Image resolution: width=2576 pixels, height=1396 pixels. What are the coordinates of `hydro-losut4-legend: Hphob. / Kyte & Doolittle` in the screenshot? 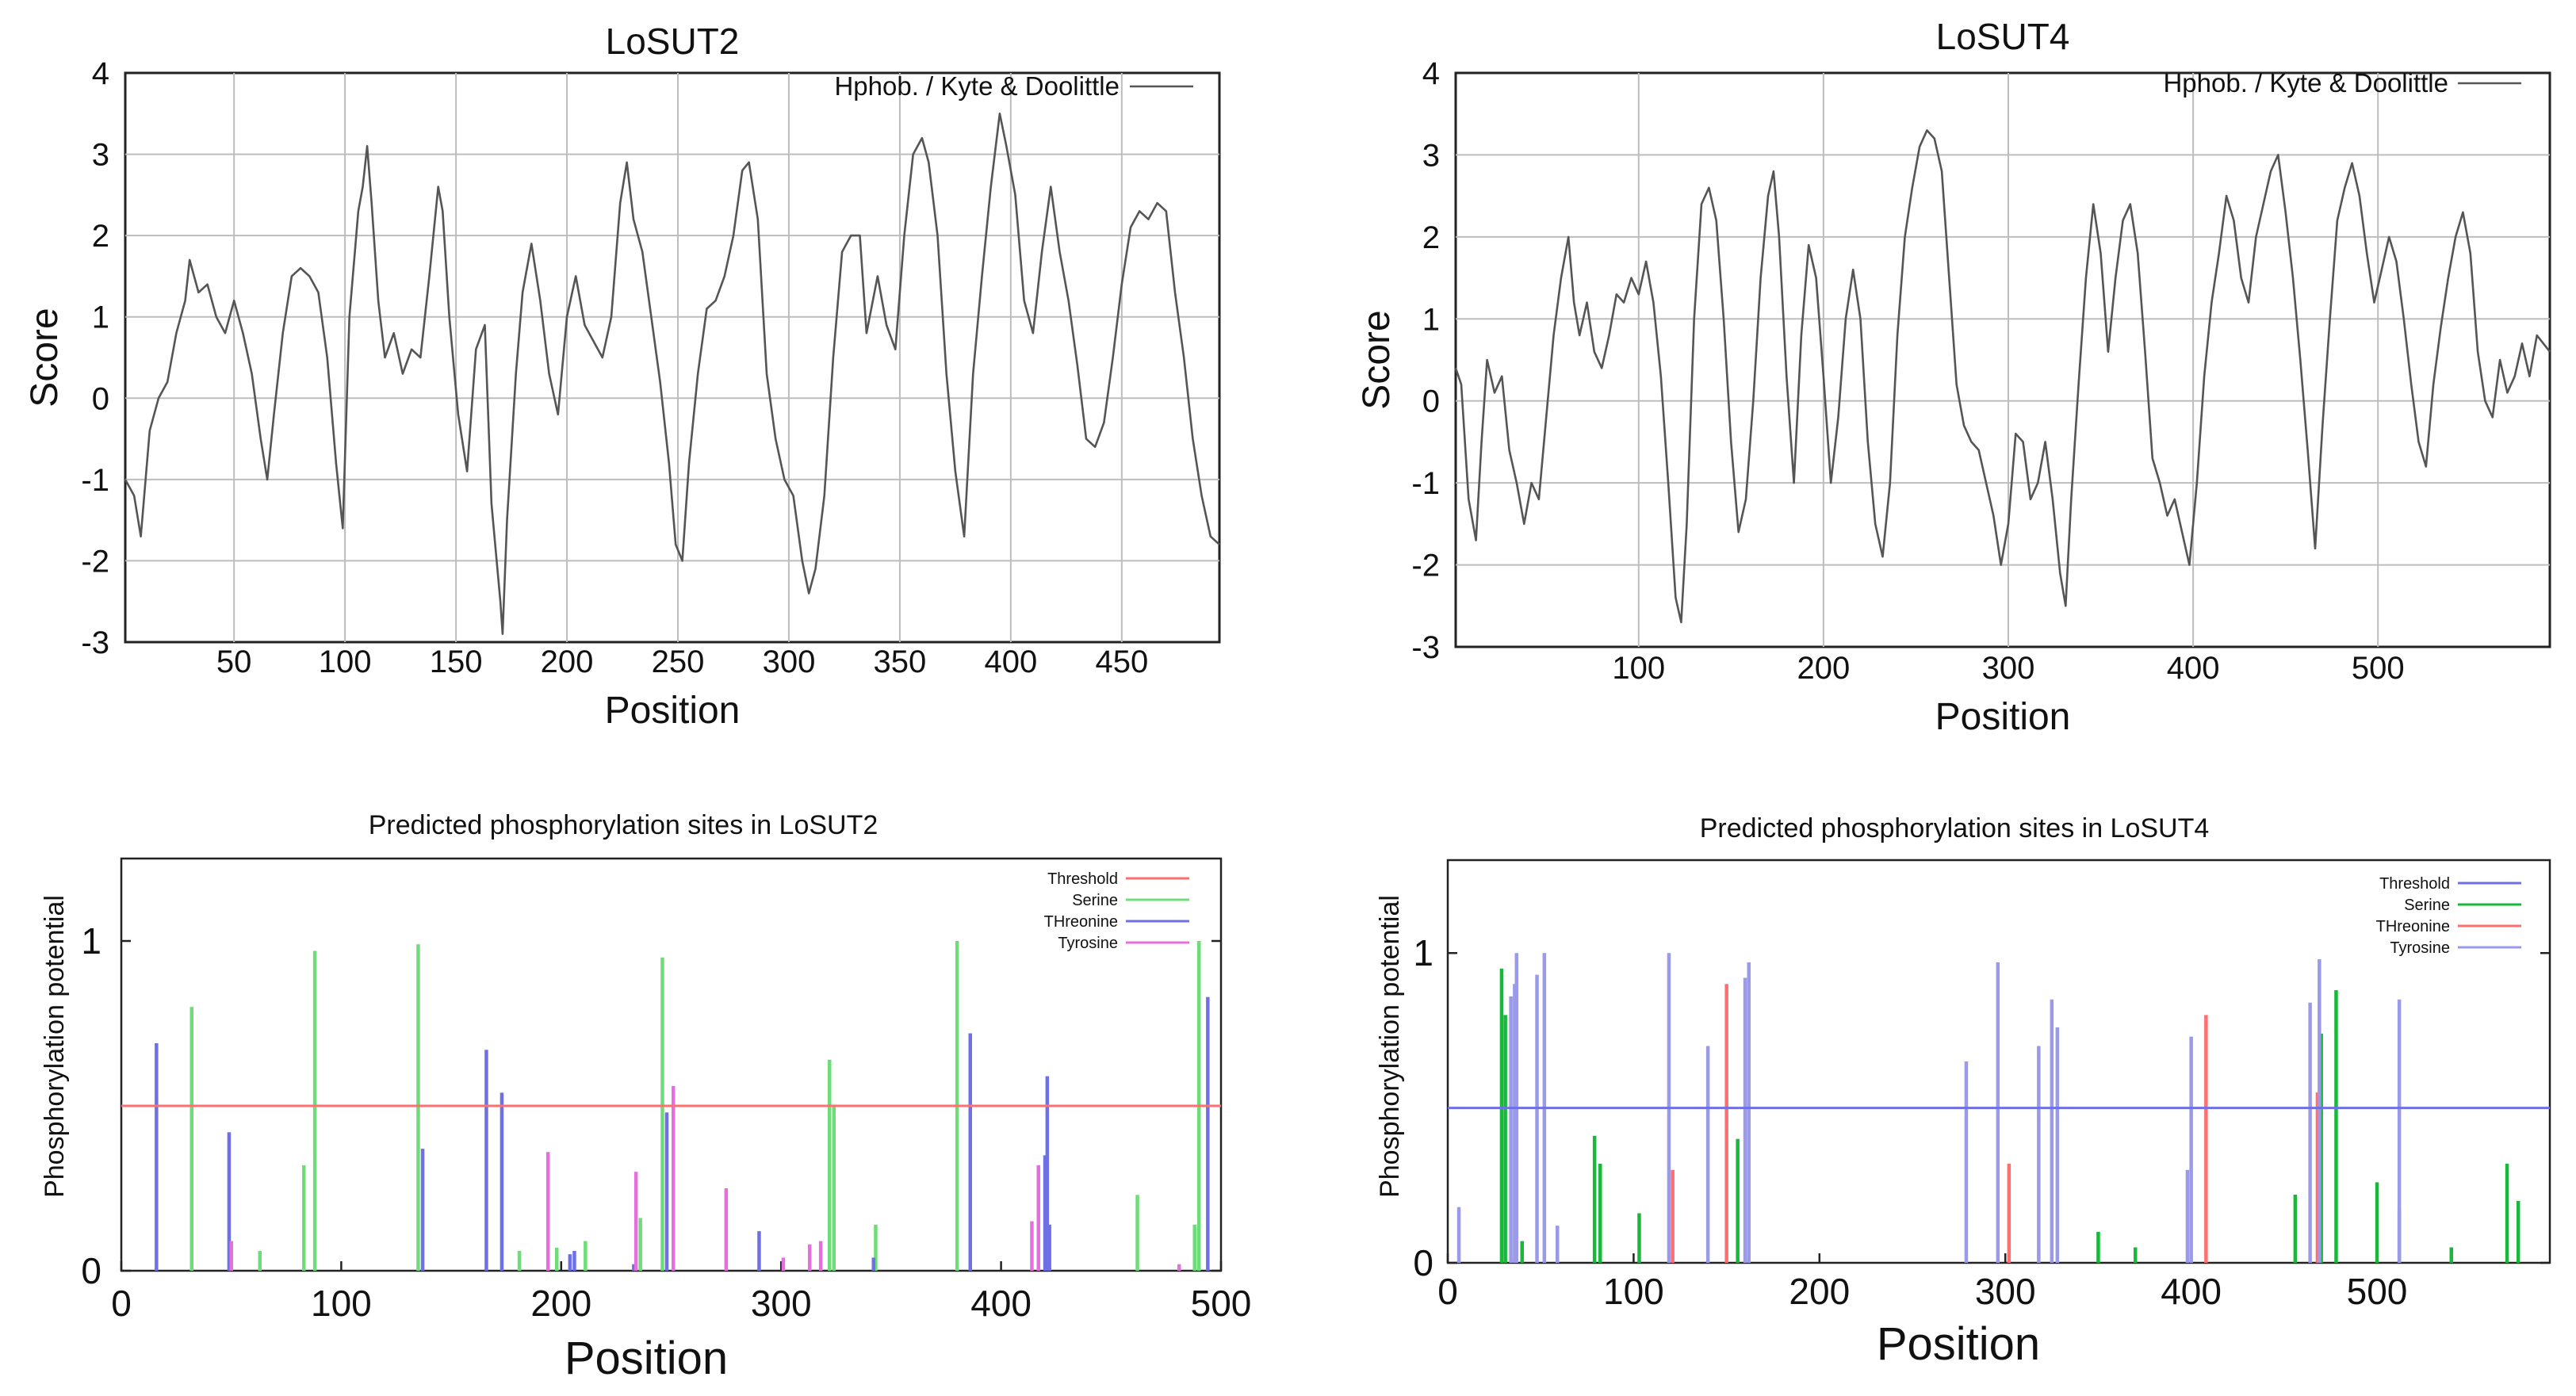 It's located at (2342, 83).